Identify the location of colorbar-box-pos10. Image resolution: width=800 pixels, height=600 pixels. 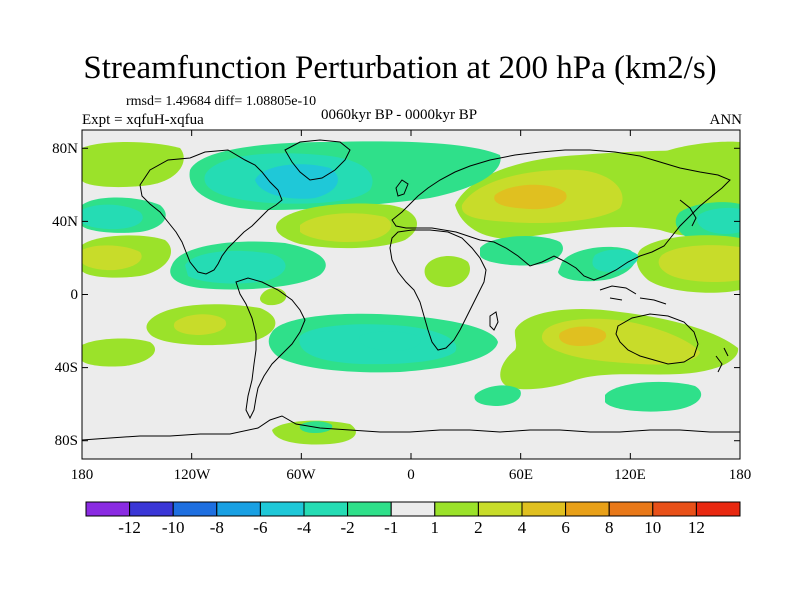
(674, 509).